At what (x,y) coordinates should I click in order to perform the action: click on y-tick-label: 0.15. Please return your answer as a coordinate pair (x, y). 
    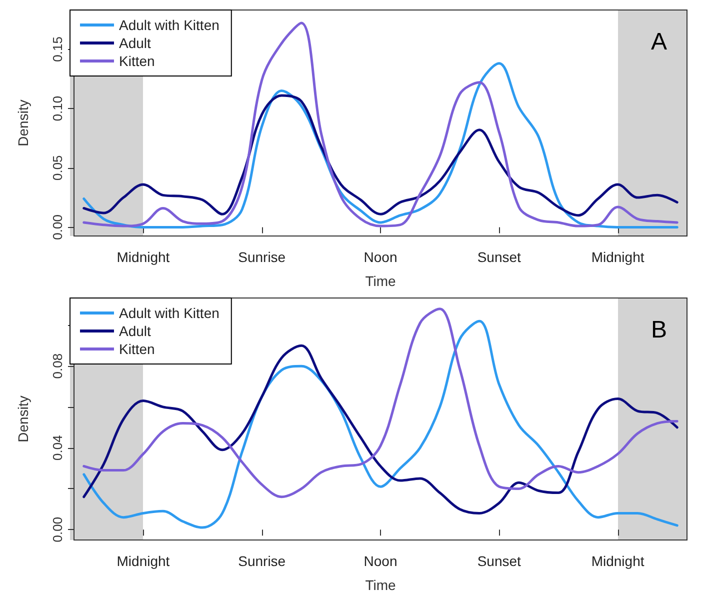
    Looking at the image, I should click on (57, 49).